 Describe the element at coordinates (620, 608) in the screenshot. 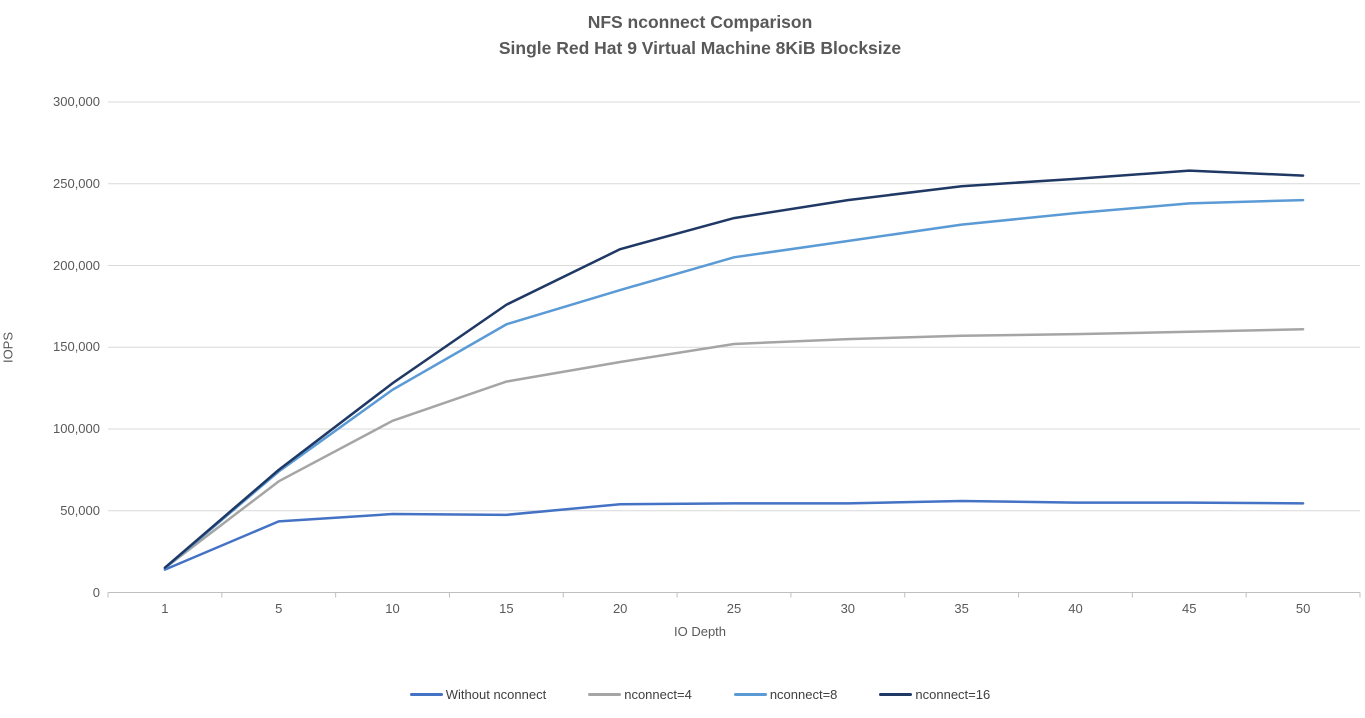

I see `x-tick-label: 20` at that location.